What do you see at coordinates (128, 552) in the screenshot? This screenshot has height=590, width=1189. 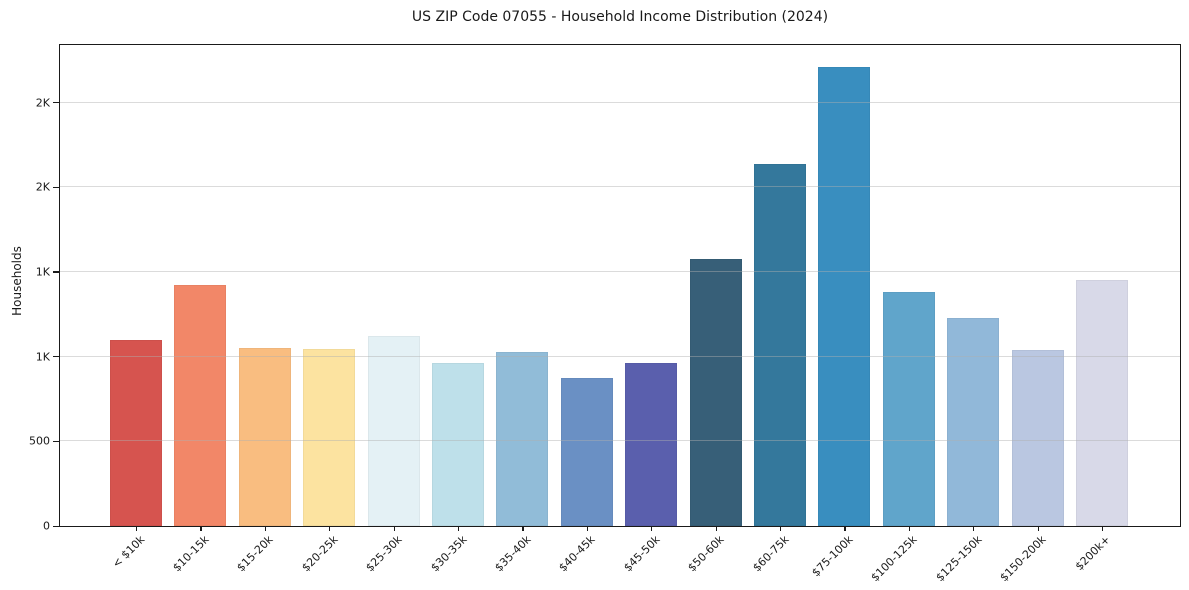 I see `x-tick-label: < $10k` at bounding box center [128, 552].